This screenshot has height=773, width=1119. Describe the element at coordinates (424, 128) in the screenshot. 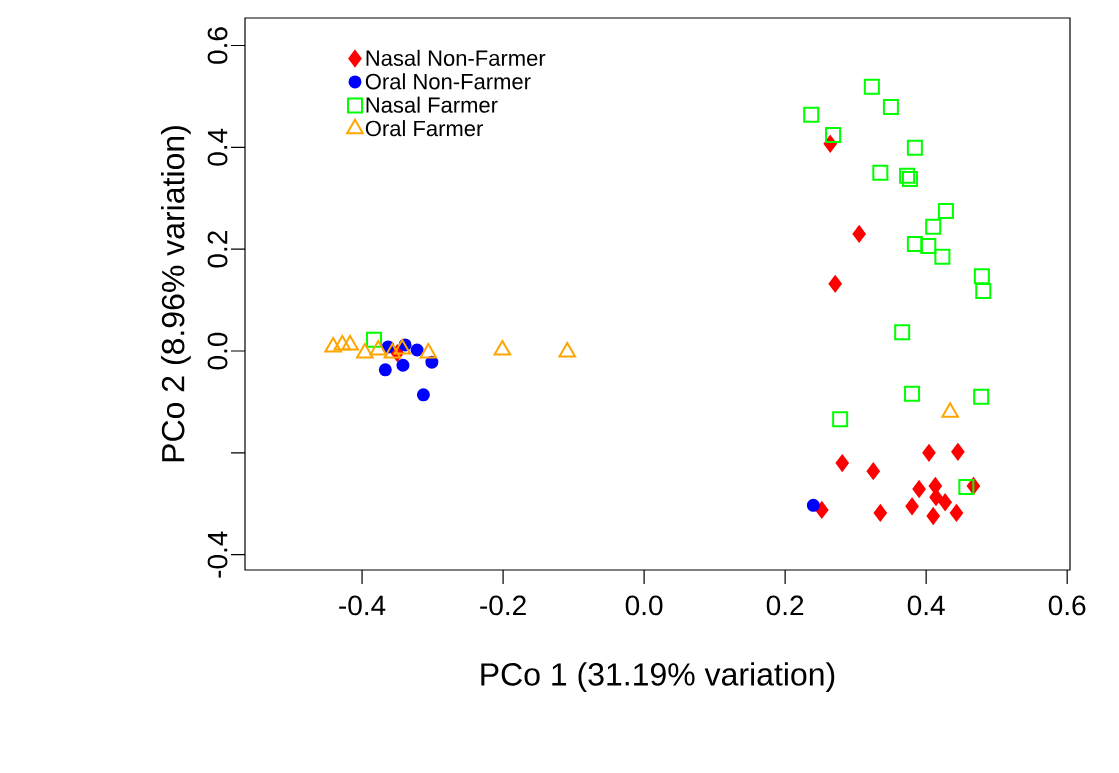

I see `legend-label: Oral Farmer` at that location.